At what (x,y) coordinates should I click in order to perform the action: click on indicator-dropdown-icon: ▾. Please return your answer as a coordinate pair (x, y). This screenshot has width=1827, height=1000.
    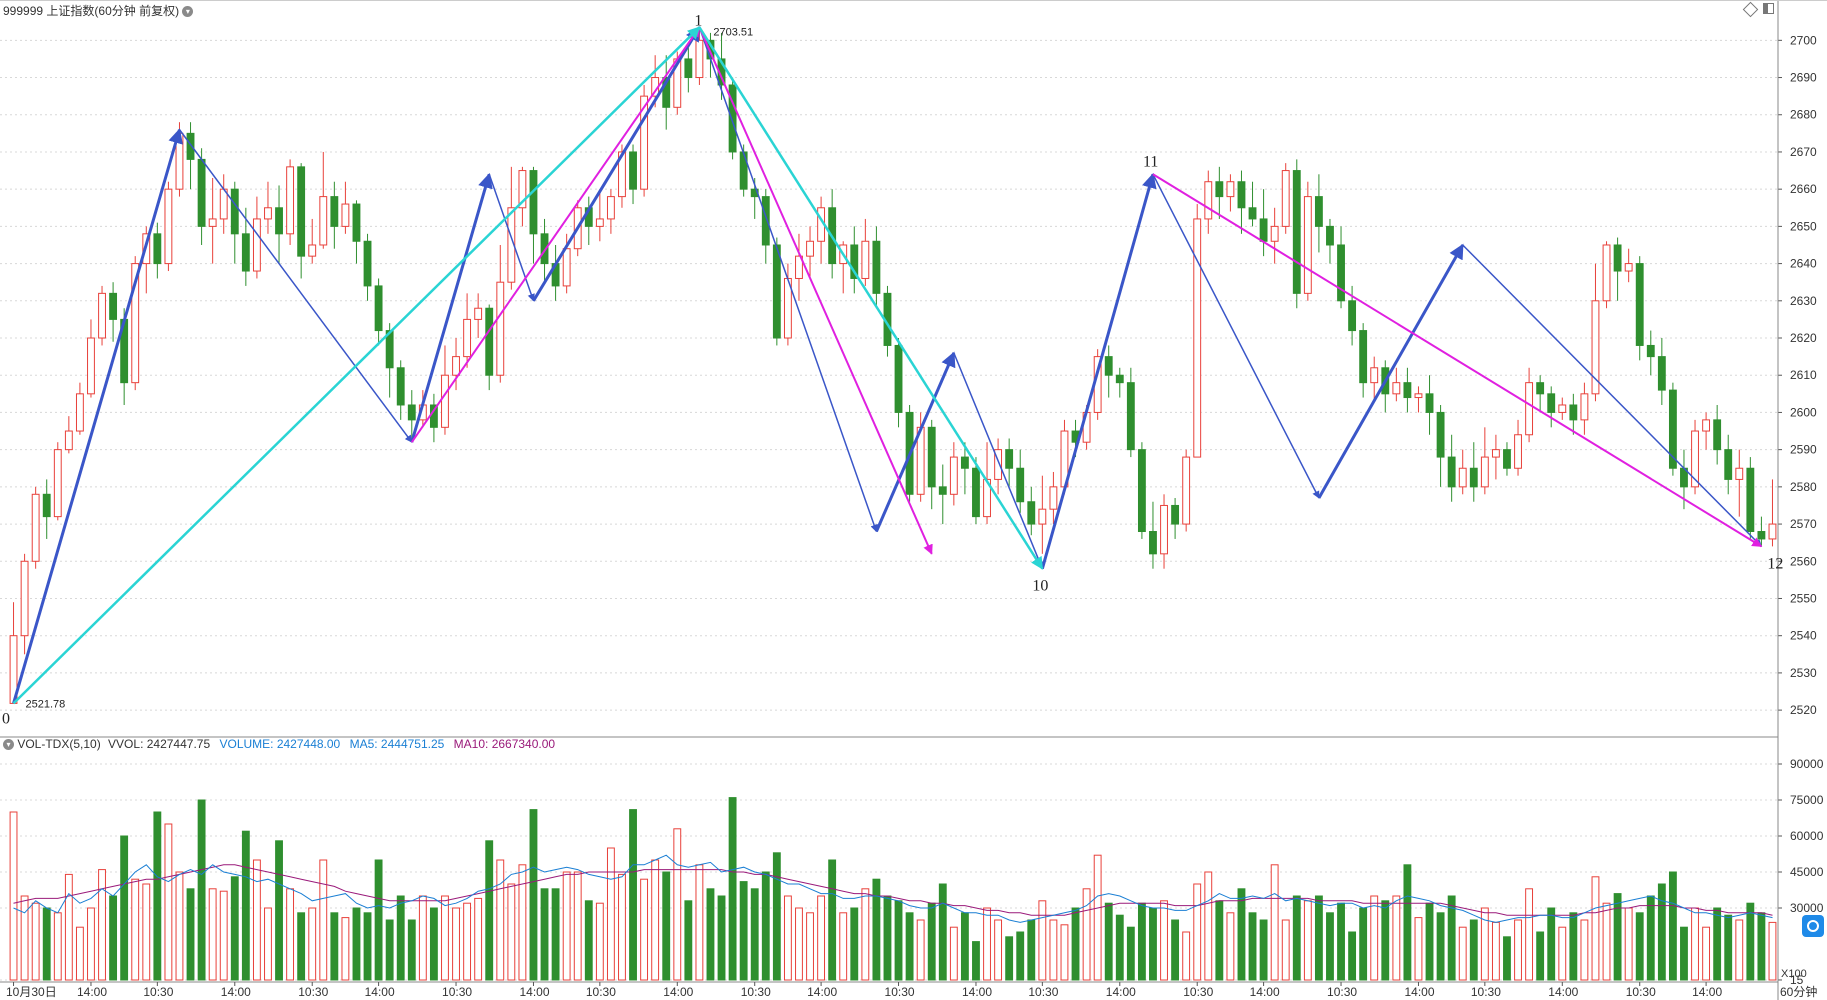
    Looking at the image, I should click on (8, 745).